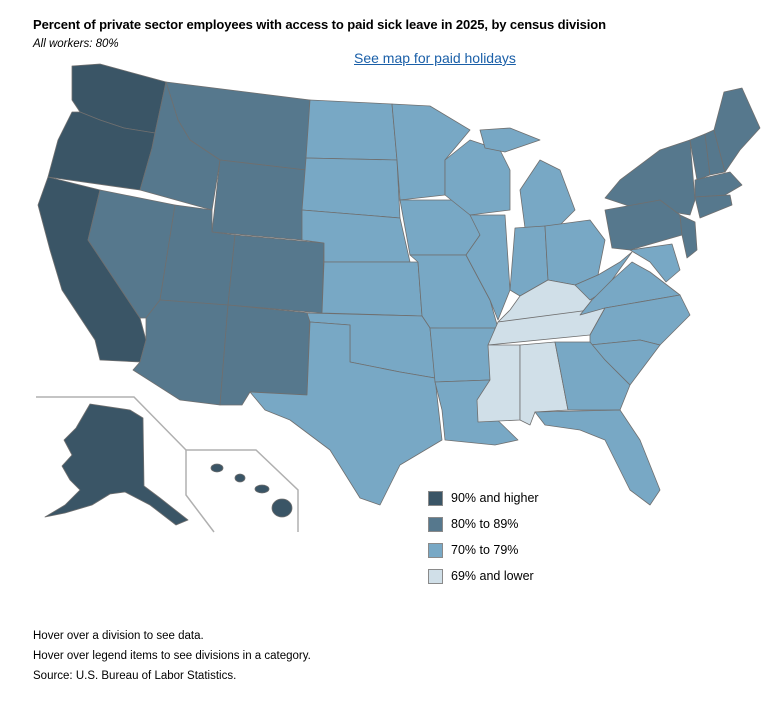 Image resolution: width=771 pixels, height=704 pixels. I want to click on note-hover-division: Hover over a division to see data., so click(118, 636).